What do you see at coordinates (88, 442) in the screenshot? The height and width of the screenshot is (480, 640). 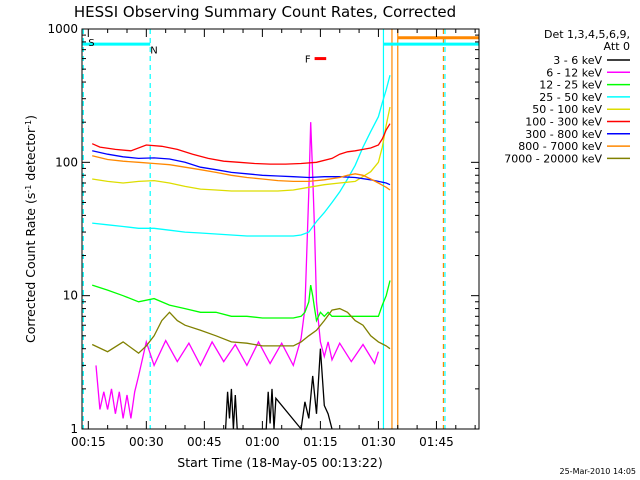 I see `x-tick-label-0: 00:15` at bounding box center [88, 442].